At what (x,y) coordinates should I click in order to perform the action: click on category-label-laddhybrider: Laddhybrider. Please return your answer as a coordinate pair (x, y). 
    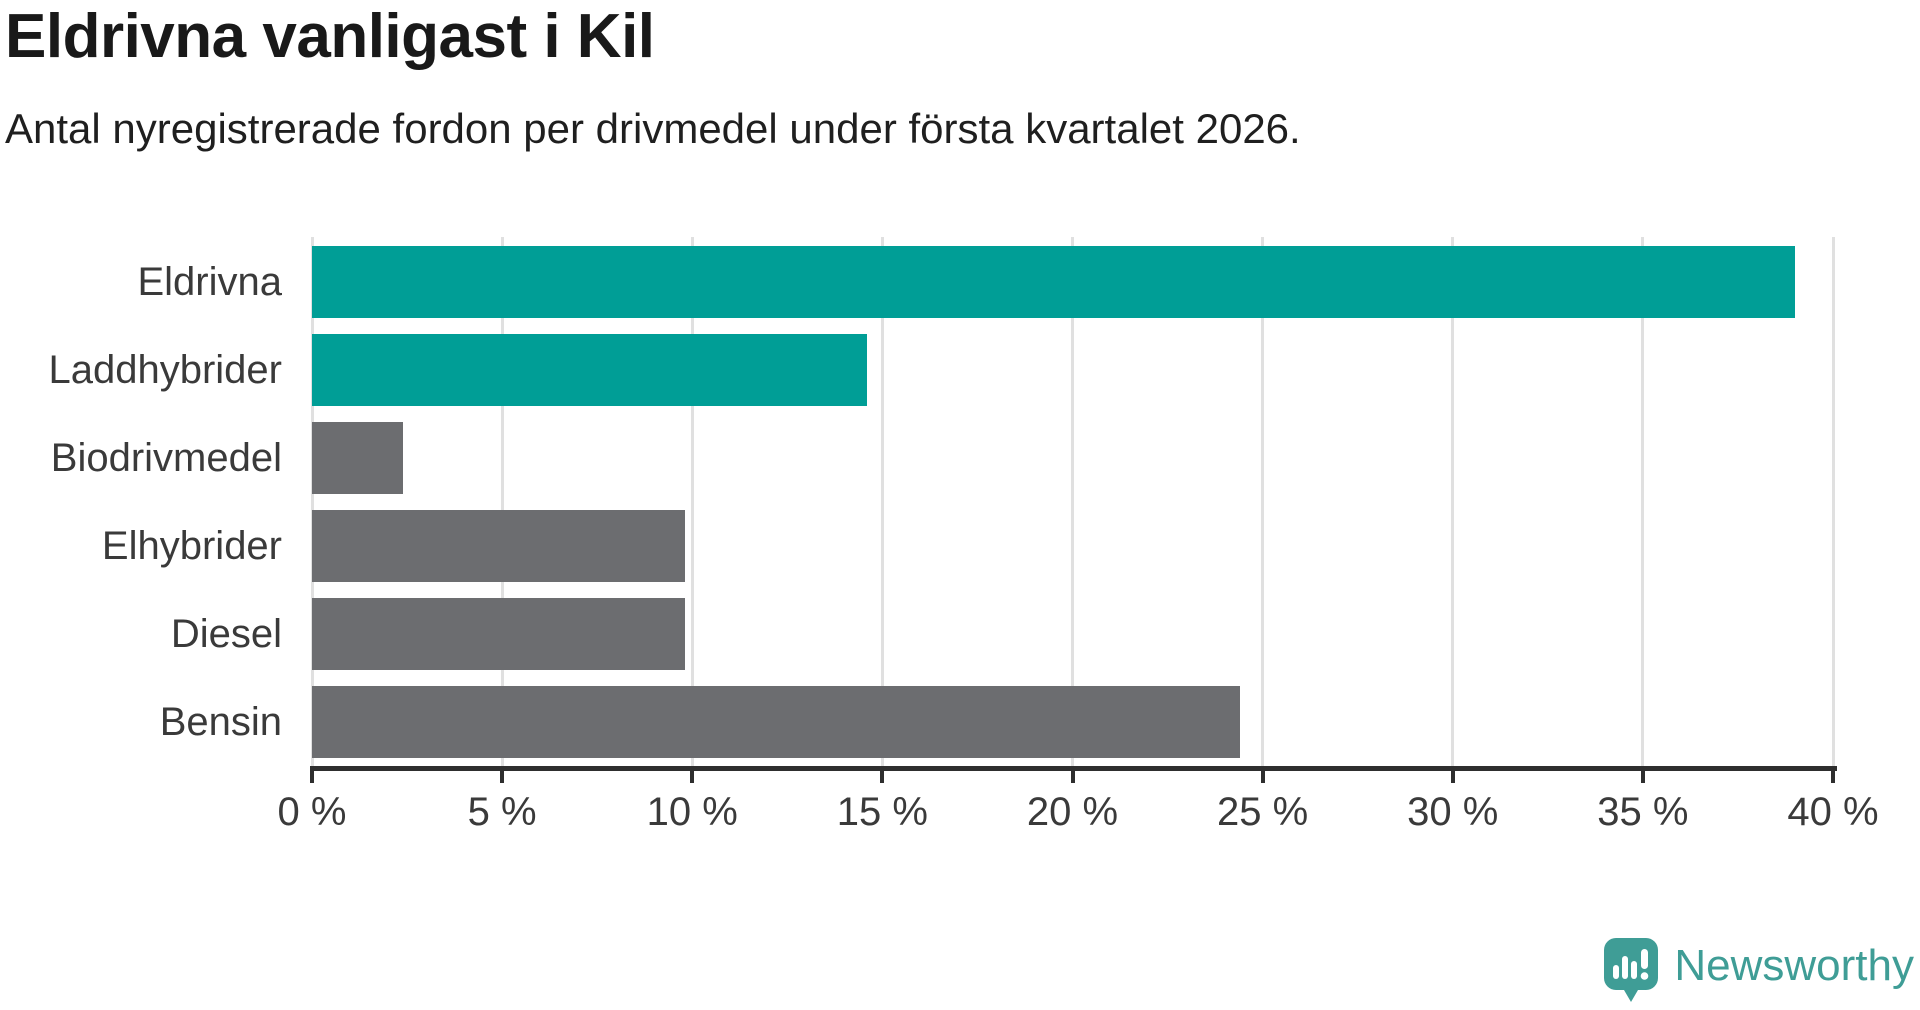
    Looking at the image, I should click on (165, 370).